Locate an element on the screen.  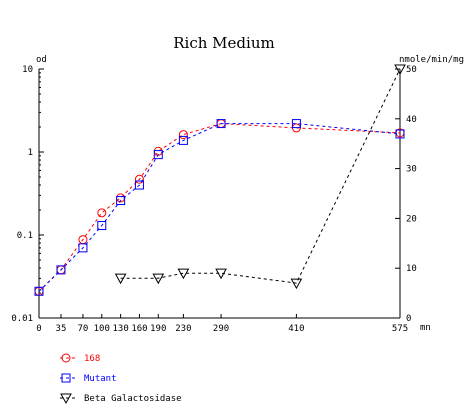
x-tick-label: 290 is located at coordinates (221, 329).